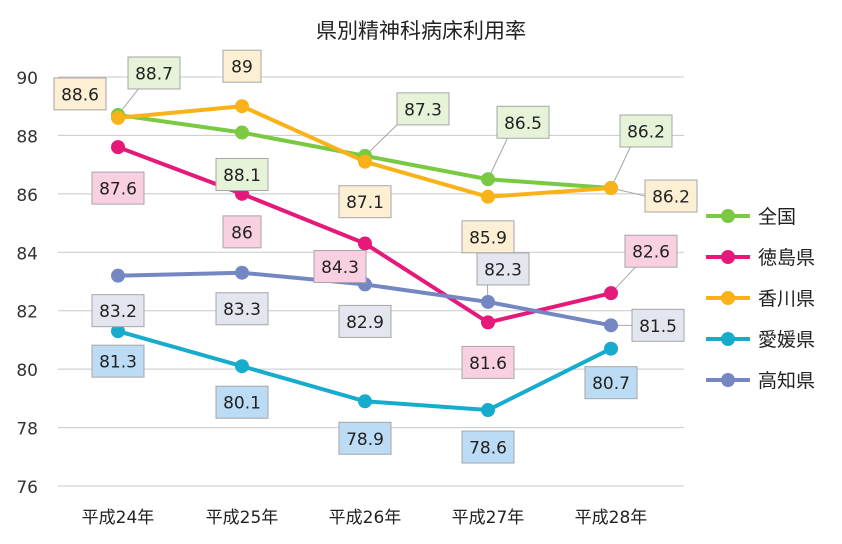 The width and height of the screenshot is (842, 544). Describe the element at coordinates (786, 381) in the screenshot. I see `legend-label: 高知県` at that location.